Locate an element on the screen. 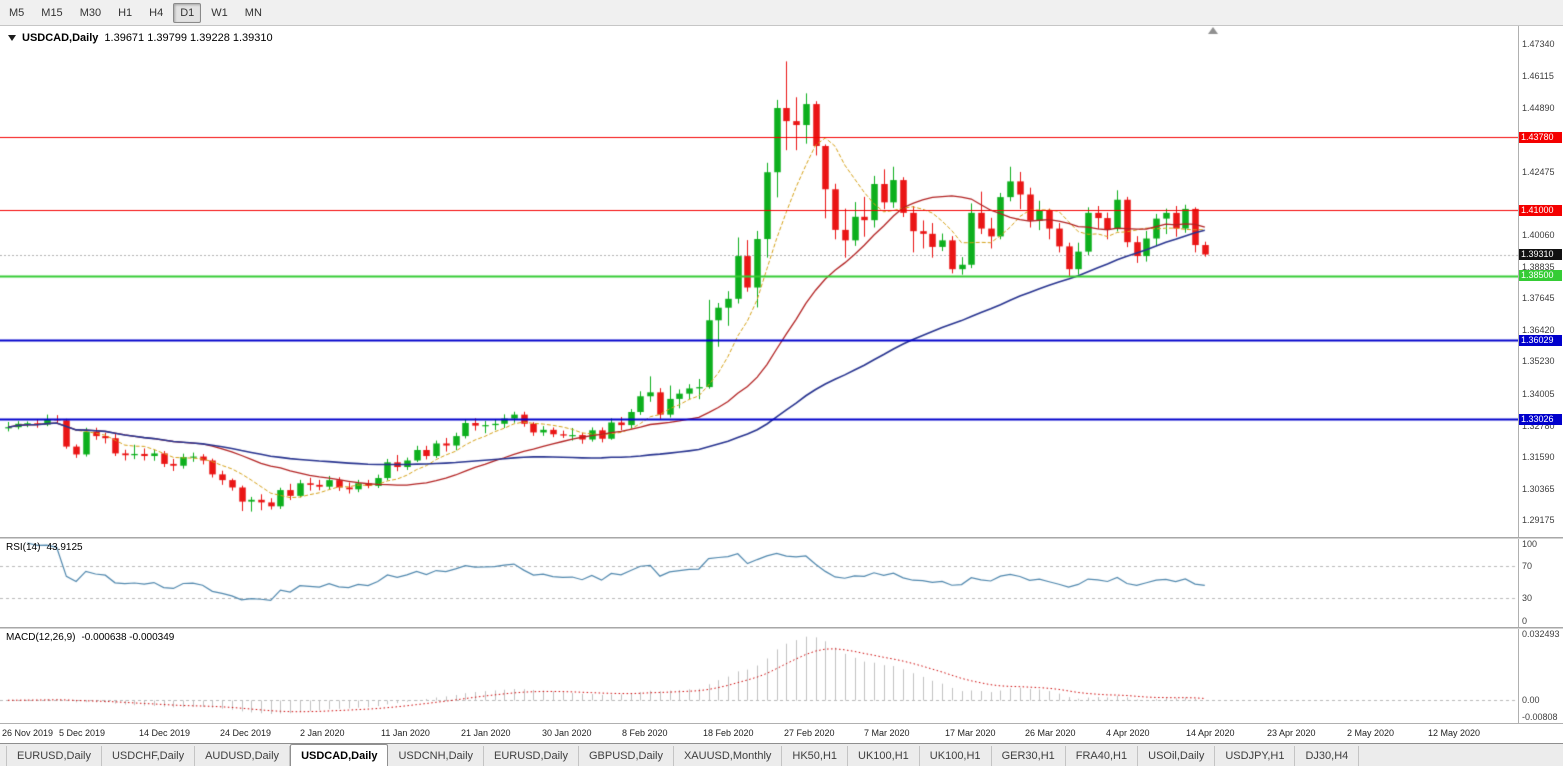  date-label: 2 May 2020 is located at coordinates (1371, 733).